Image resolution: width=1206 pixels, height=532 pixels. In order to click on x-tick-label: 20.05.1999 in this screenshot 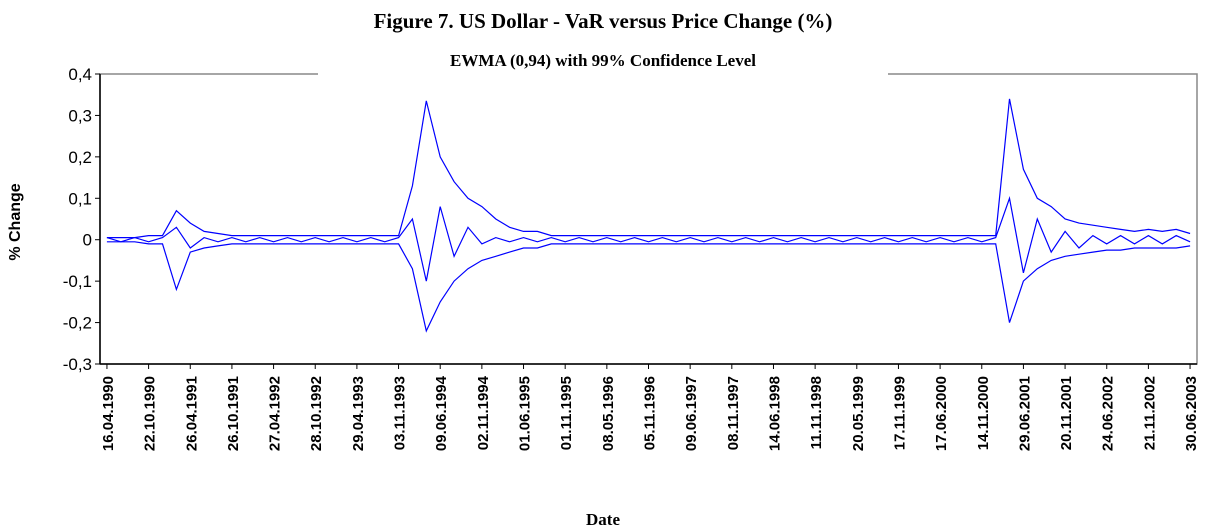, I will do `click(858, 413)`.